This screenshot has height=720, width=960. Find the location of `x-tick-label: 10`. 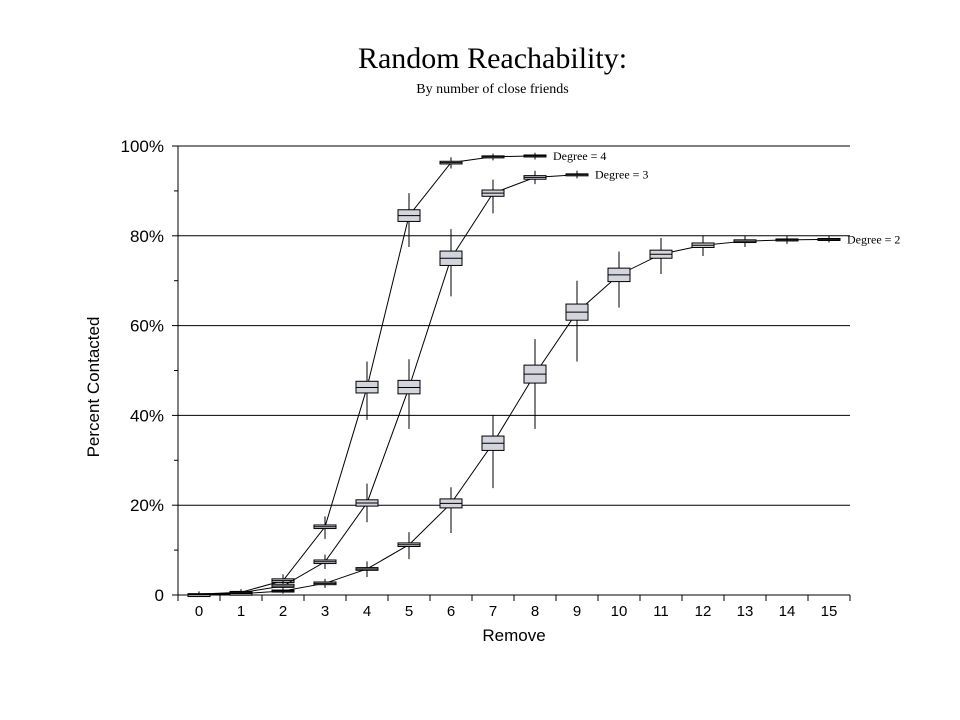

x-tick-label: 10 is located at coordinates (619, 611).